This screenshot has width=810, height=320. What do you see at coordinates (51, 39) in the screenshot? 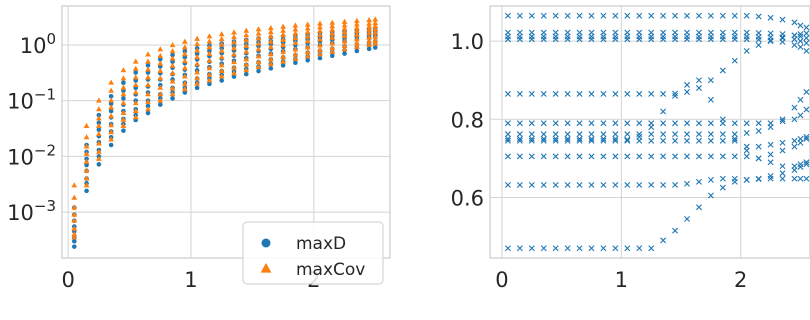
I see `tick-exponent: 0` at bounding box center [51, 39].